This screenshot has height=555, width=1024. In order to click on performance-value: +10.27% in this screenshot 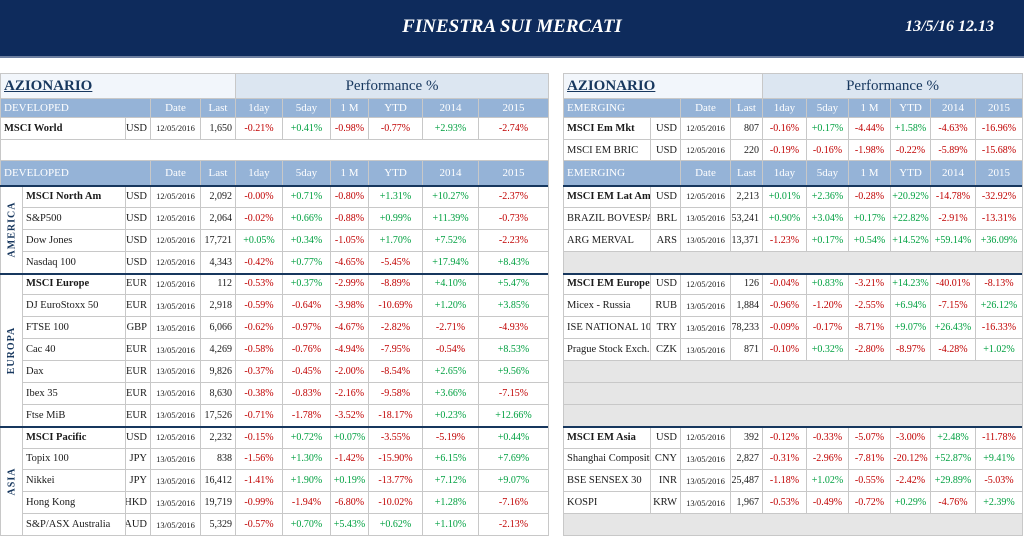, I will do `click(450, 196)`.